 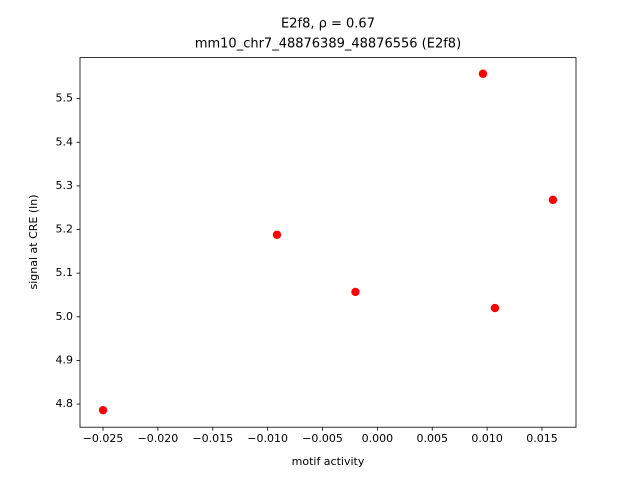 What do you see at coordinates (328, 44) in the screenshot?
I see `chart-subtitle: mm10_chr7_48876389_48876556 (E2f8)` at bounding box center [328, 44].